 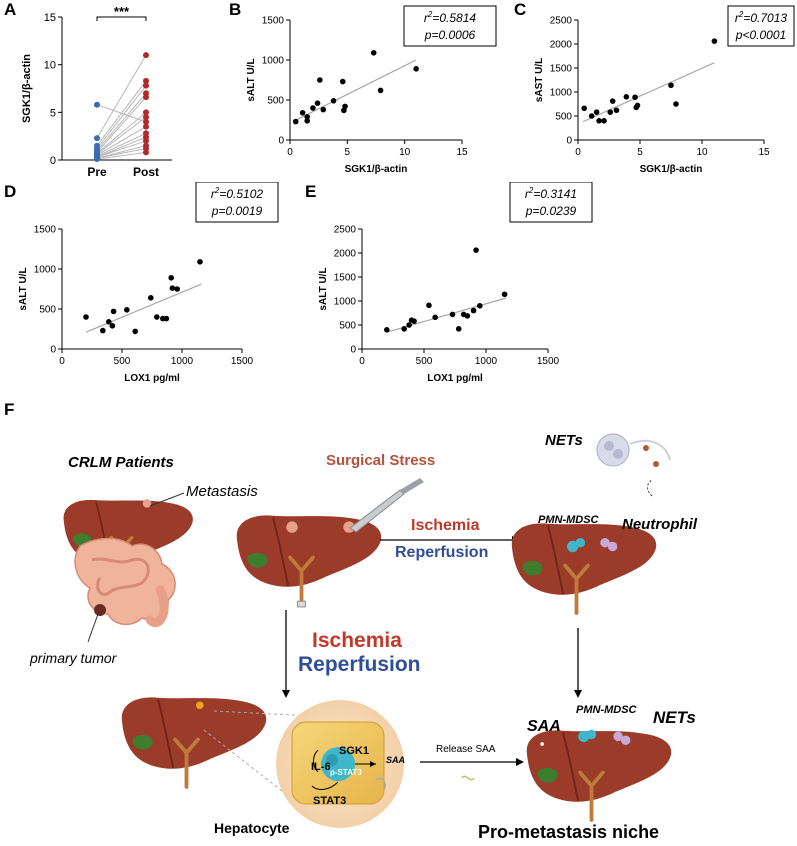 What do you see at coordinates (640, 152) in the screenshot?
I see `x-tick-label: 5` at bounding box center [640, 152].